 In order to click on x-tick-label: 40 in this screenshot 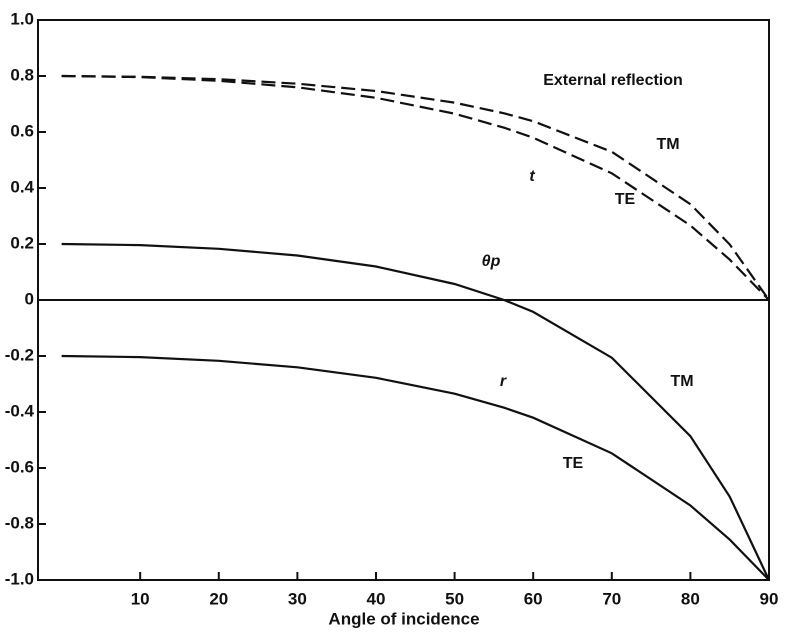, I will do `click(376, 598)`.